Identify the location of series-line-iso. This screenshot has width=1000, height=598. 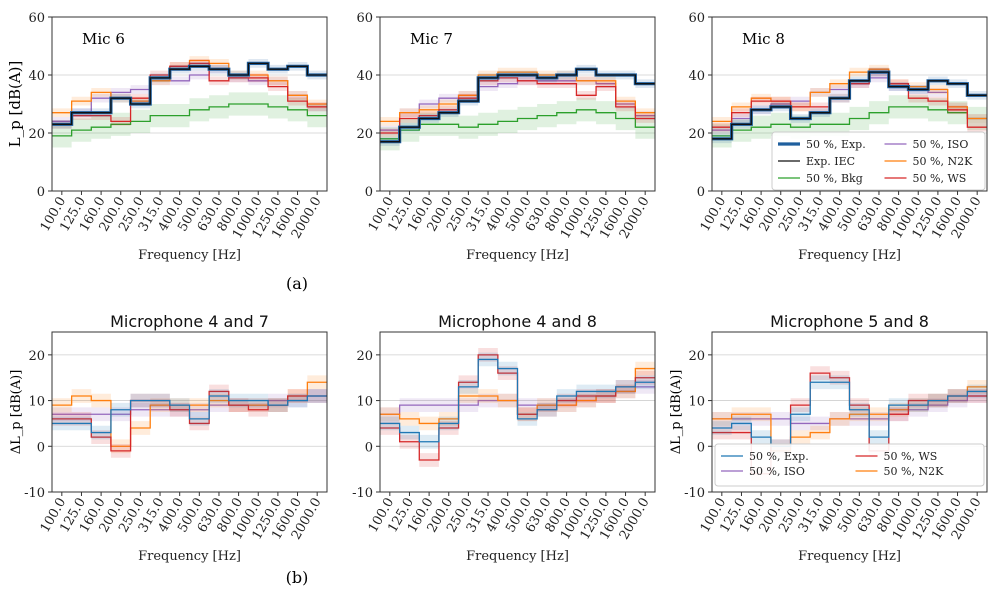
(849, 410).